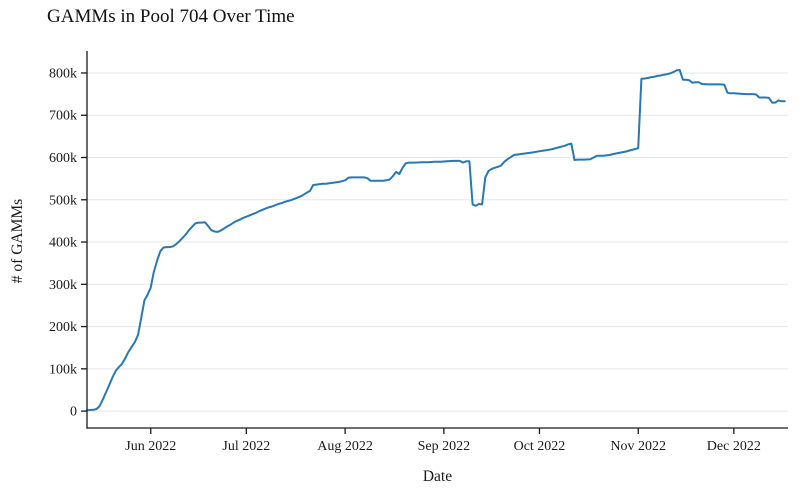  What do you see at coordinates (63, 327) in the screenshot?
I see `y-tick-label-200k: 200k` at bounding box center [63, 327].